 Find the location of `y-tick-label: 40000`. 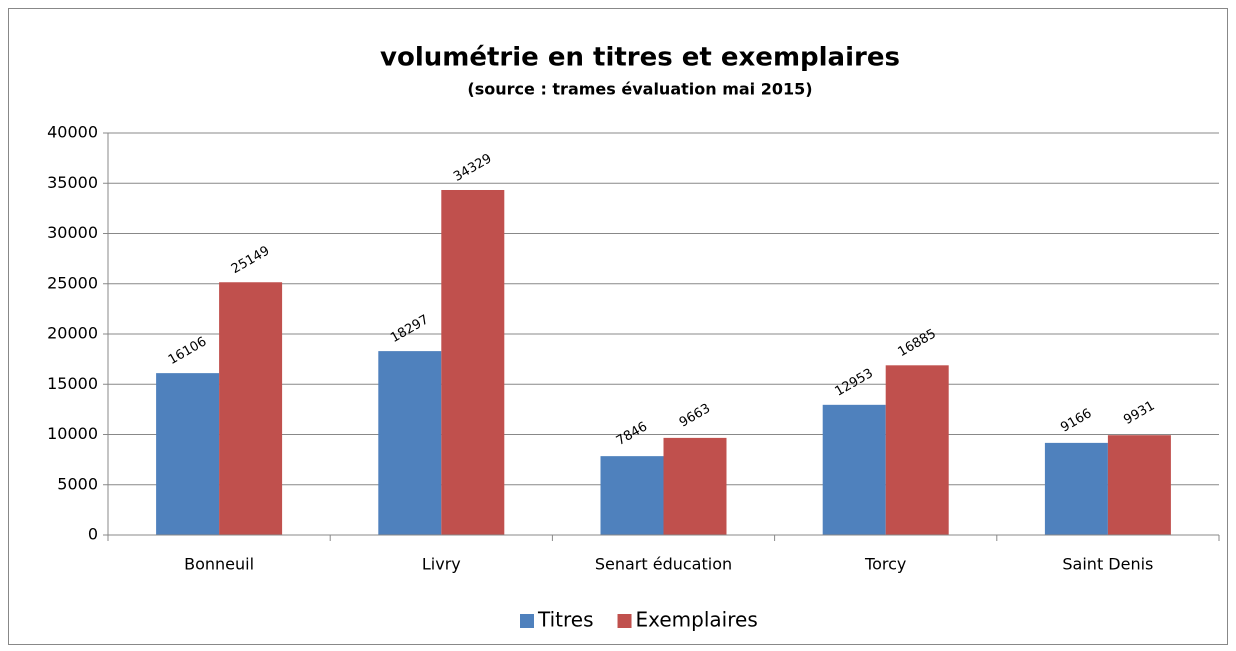

y-tick-label: 40000 is located at coordinates (72, 132).